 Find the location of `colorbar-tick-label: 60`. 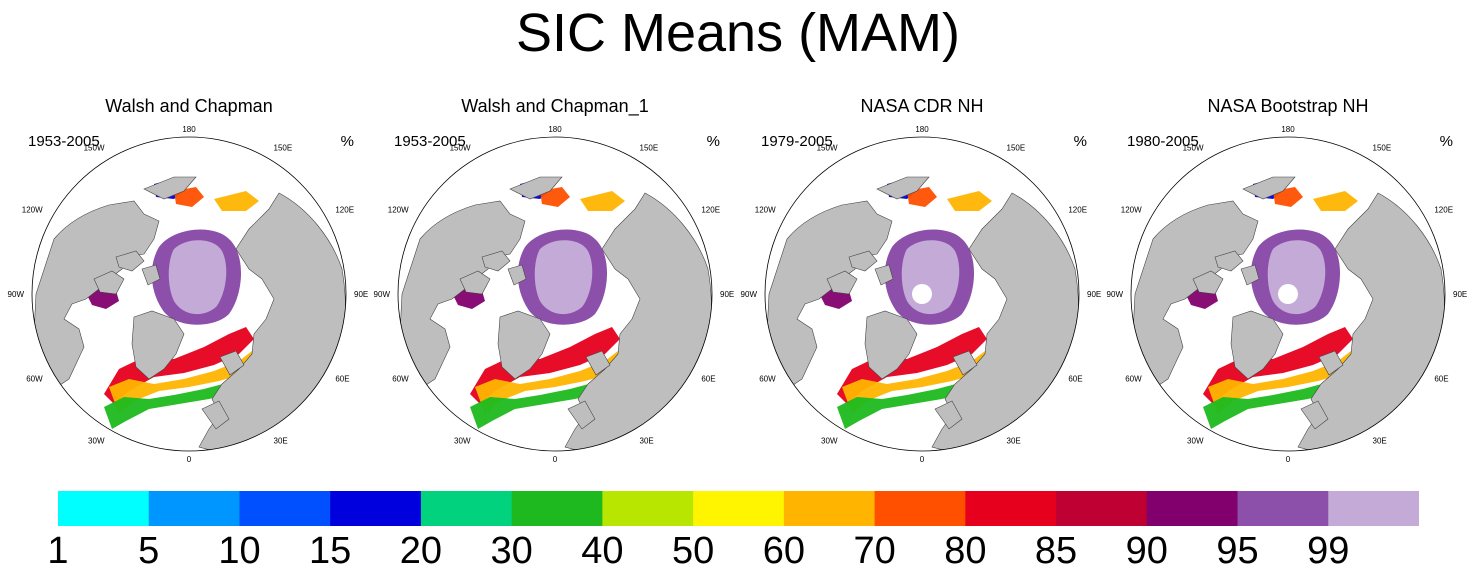

colorbar-tick-label: 60 is located at coordinates (783, 551).